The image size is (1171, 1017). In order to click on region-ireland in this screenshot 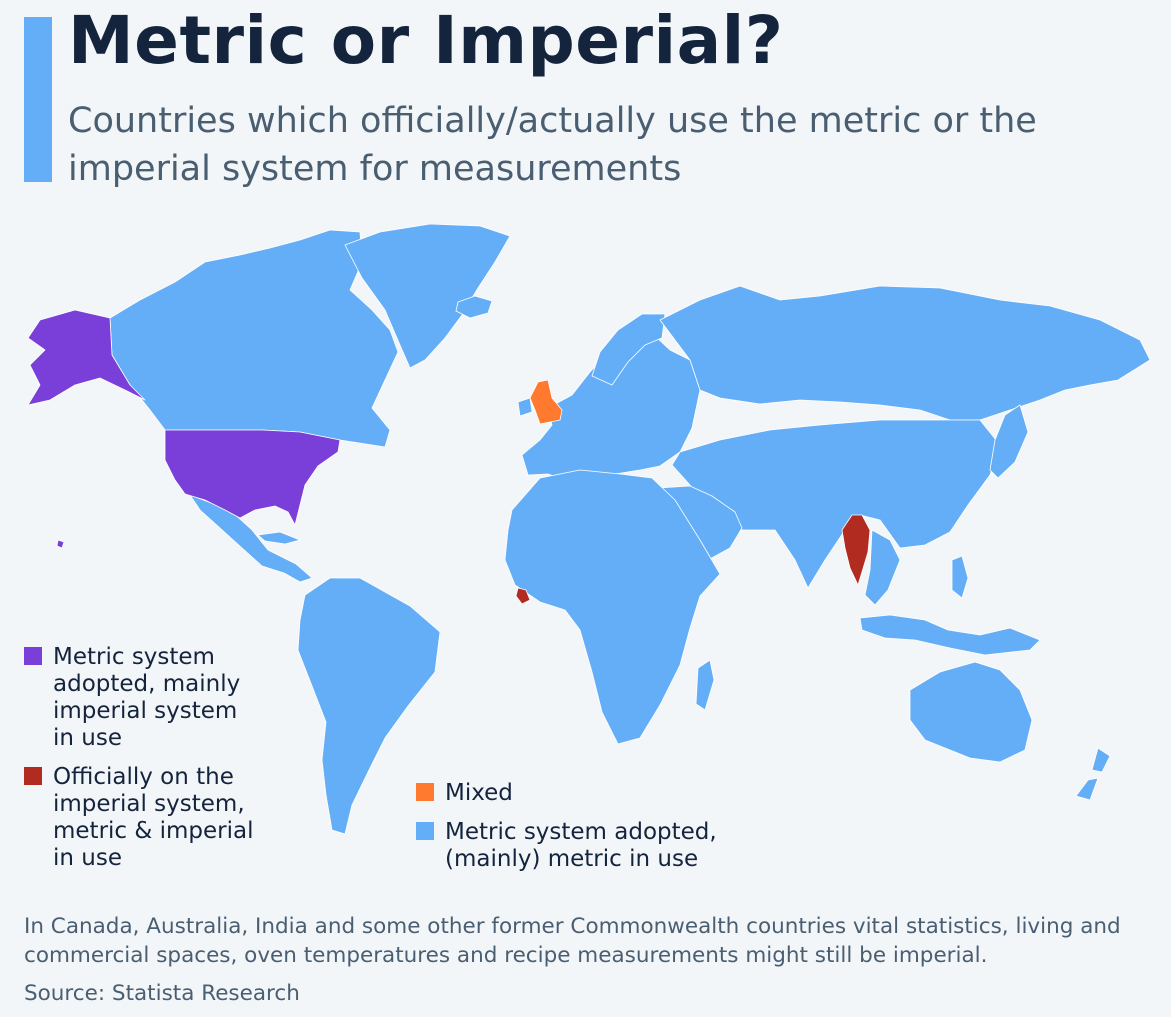, I will do `click(525, 407)`.